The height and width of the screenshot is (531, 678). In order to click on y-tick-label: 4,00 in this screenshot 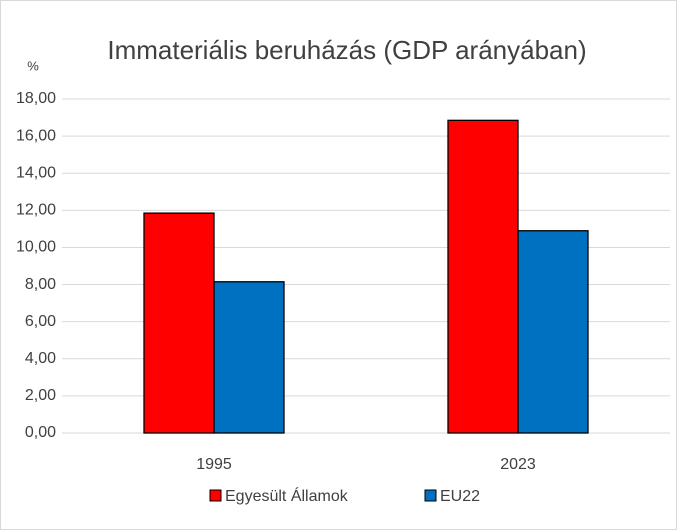, I will do `click(40, 358)`.